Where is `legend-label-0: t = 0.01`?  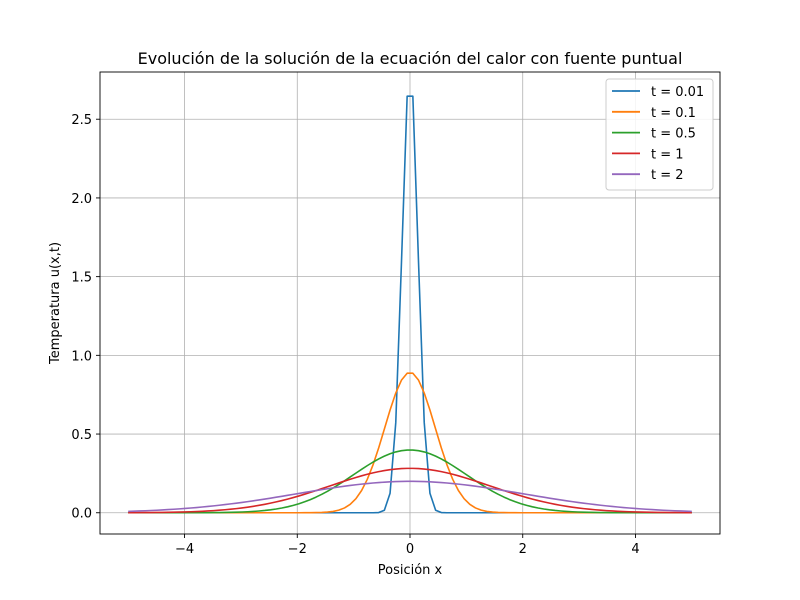 legend-label-0: t = 0.01 is located at coordinates (677, 92).